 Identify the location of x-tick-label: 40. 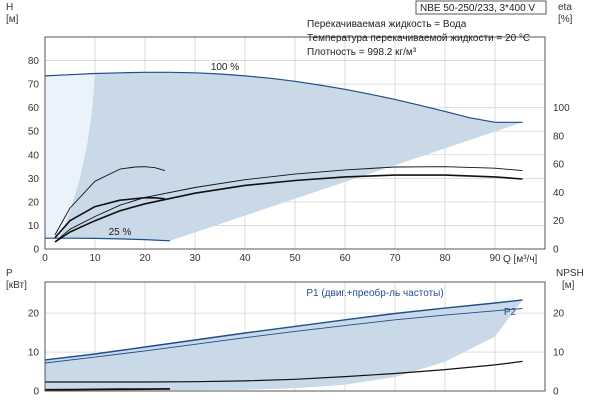
(245, 258).